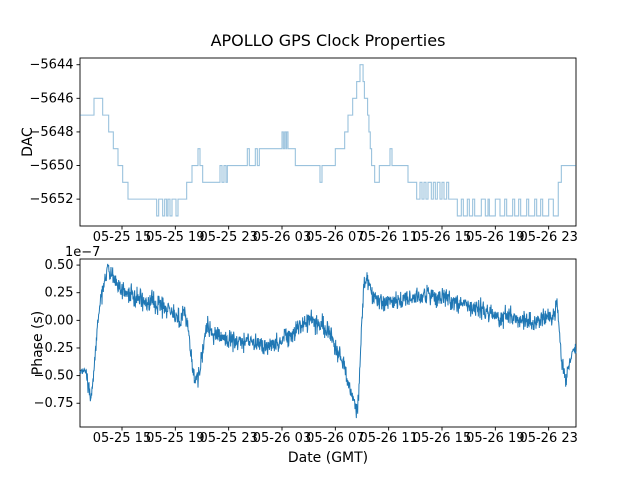 The image size is (640, 480). Describe the element at coordinates (59, 265) in the screenshot. I see `y-tick-label: 0.50` at that location.